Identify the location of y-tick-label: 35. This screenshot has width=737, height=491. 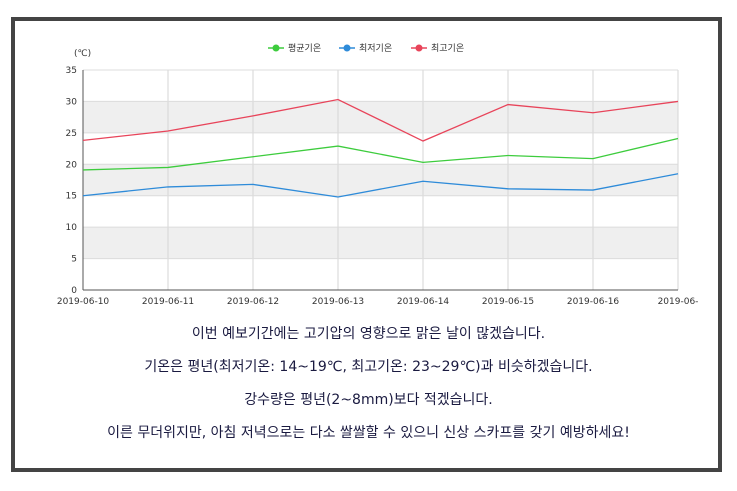
(71, 71).